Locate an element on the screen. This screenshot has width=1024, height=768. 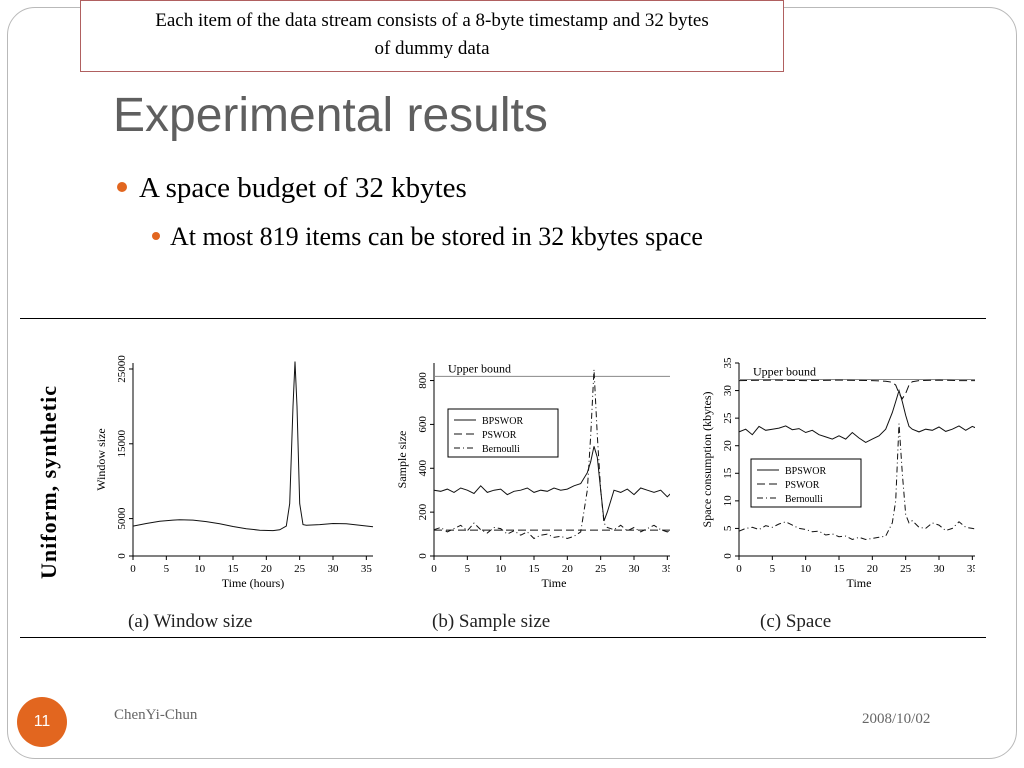
y-tick-label: 20 is located at coordinates (728, 446).